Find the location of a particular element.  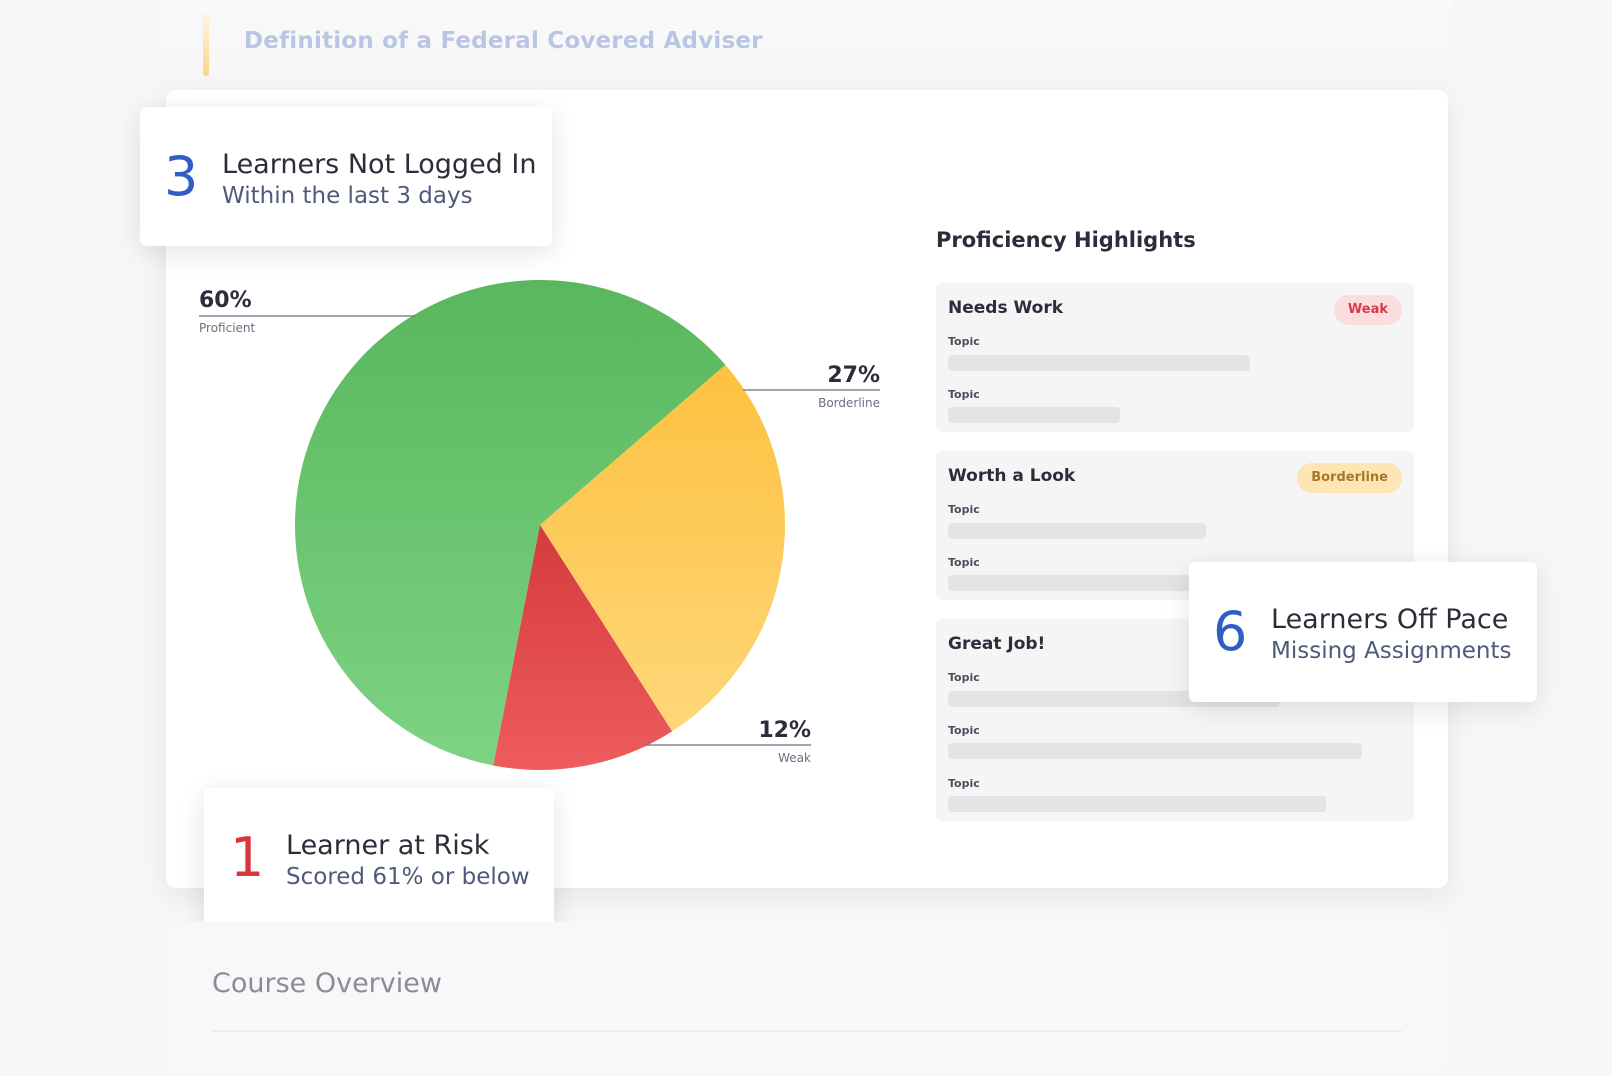

borderline-badge: Borderline is located at coordinates (1349, 478).